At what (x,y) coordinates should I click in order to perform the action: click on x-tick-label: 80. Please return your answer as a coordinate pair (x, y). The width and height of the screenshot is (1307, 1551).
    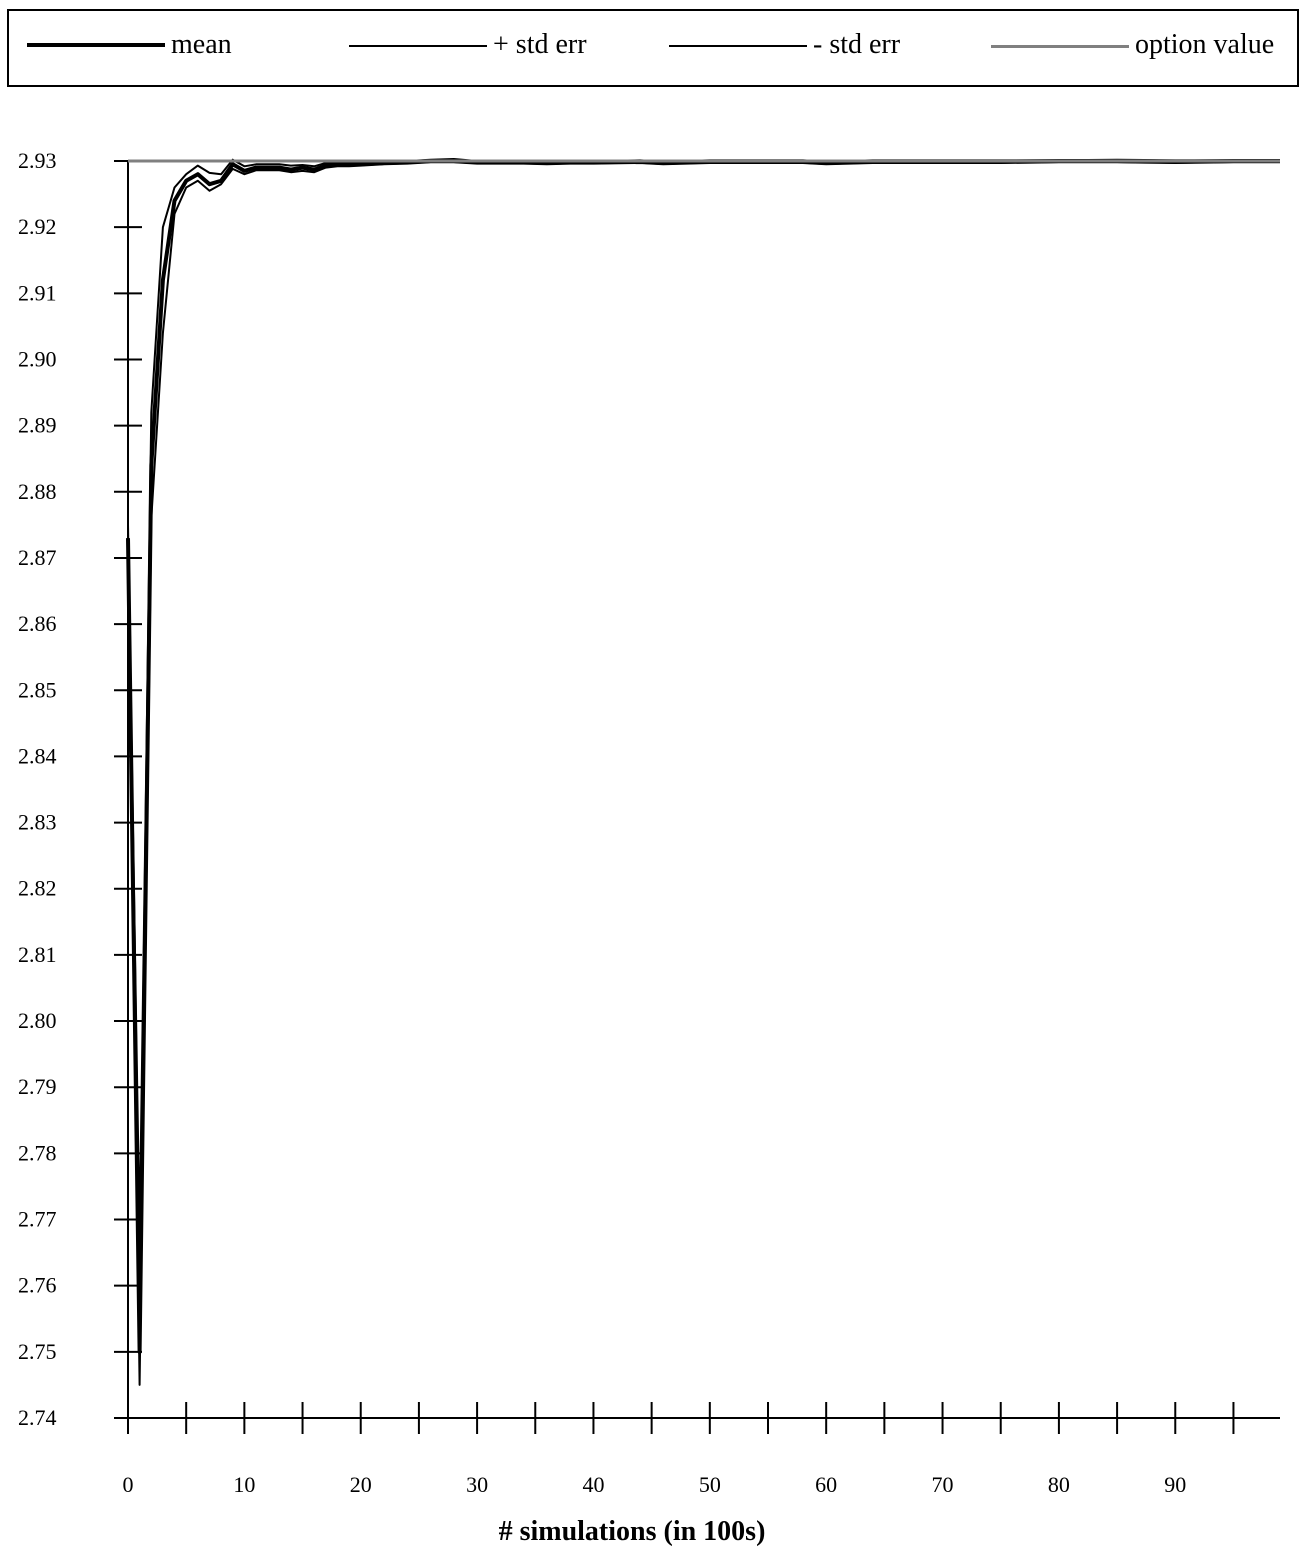
    Looking at the image, I should click on (1059, 1484).